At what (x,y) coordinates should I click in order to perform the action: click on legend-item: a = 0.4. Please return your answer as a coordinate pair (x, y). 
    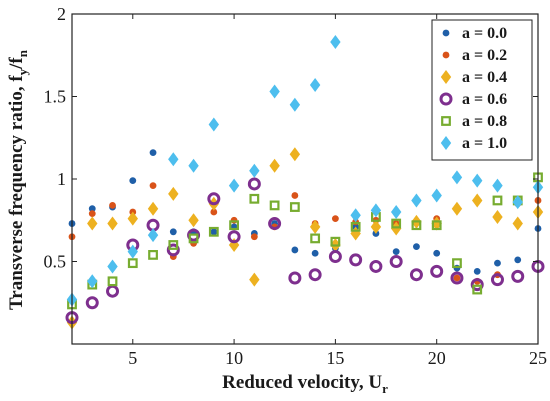
    Looking at the image, I should click on (473, 77).